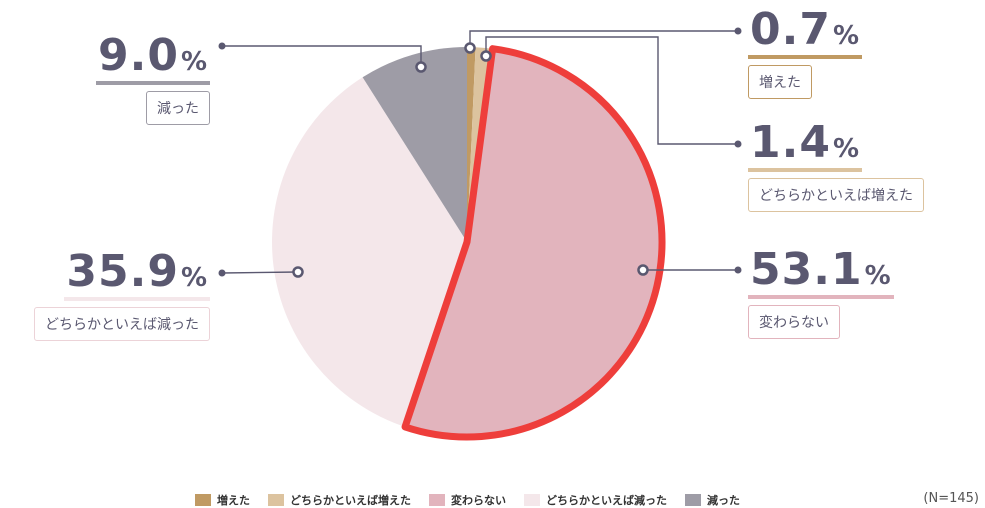  I want to click on legend-item-4: どちらかといえば減った, so click(595, 500).